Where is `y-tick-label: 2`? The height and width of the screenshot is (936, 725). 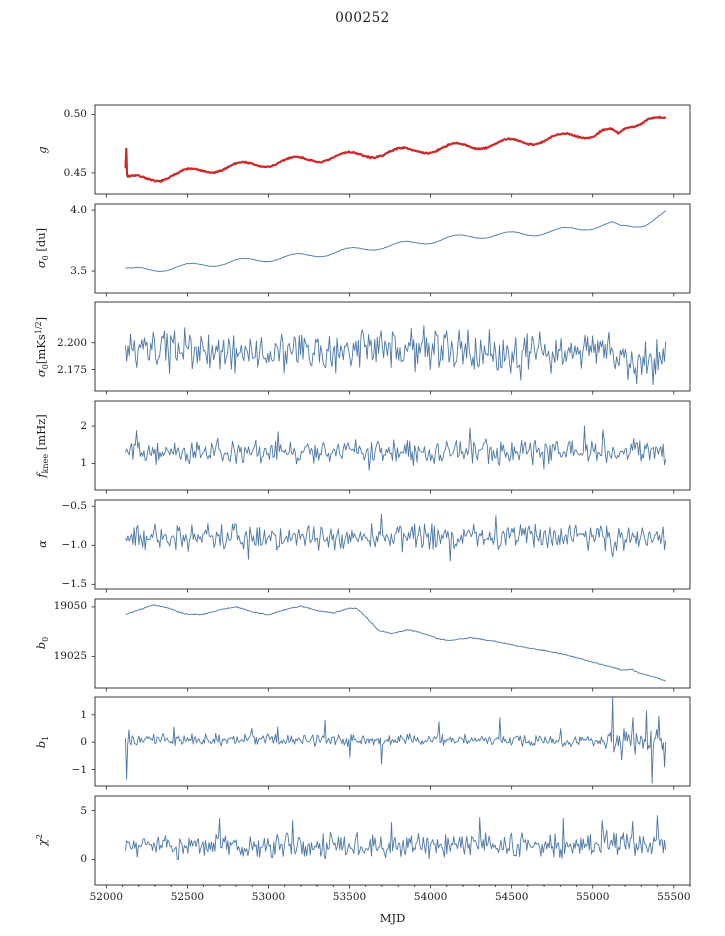 y-tick-label: 2 is located at coordinates (83, 426).